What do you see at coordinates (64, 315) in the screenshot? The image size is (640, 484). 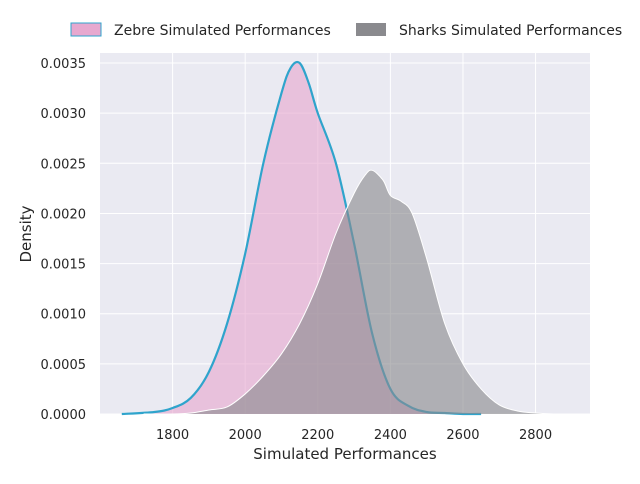 I see `y-tick-label: 0.0010` at bounding box center [64, 315].